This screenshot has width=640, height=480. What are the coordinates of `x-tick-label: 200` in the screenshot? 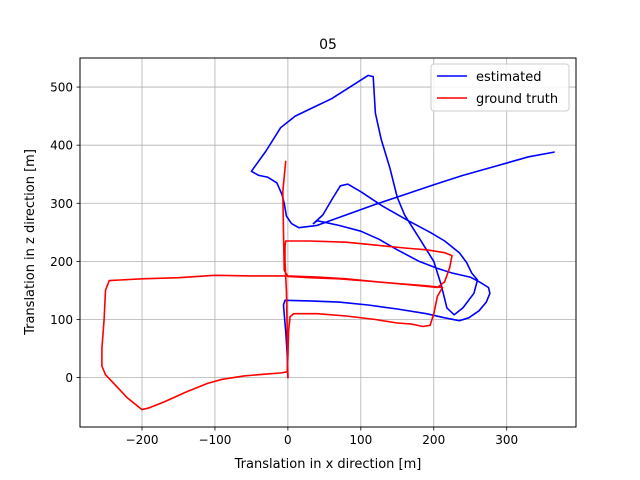 It's located at (433, 440).